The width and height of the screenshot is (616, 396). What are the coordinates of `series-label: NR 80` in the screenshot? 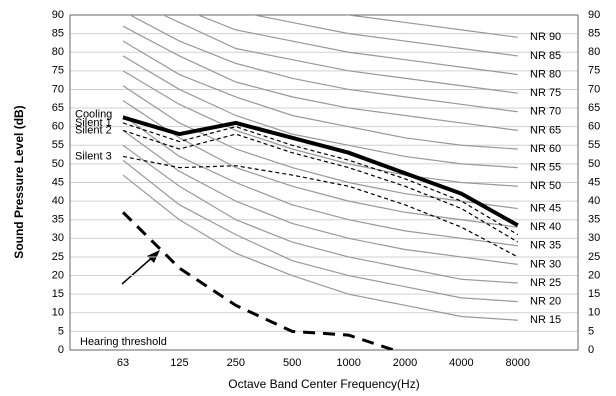 It's located at (545, 74).